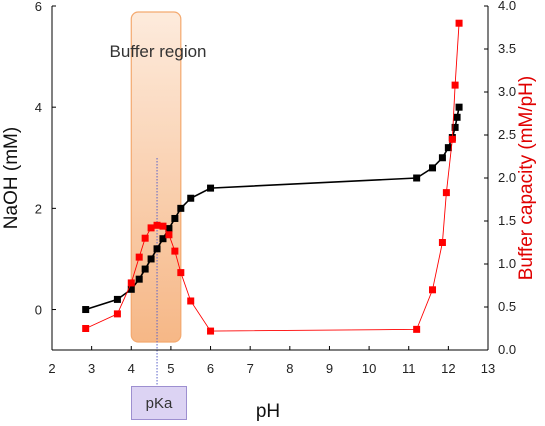  I want to click on y-tick-label: 0, so click(38, 310).